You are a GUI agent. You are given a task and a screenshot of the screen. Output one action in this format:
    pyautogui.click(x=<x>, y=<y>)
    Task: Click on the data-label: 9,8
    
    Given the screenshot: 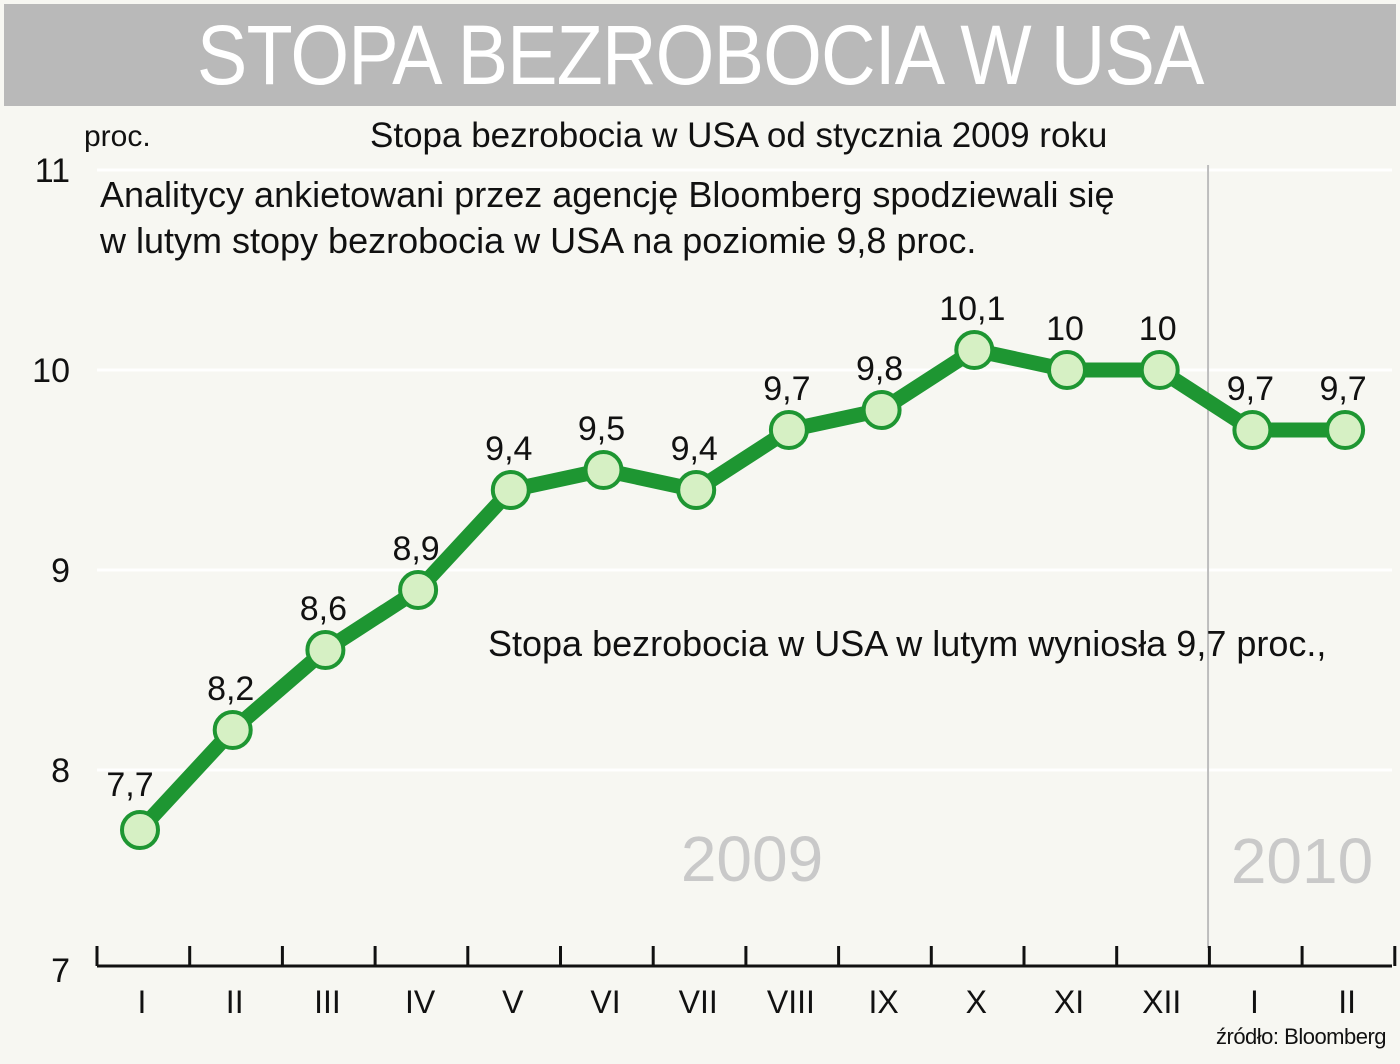 What is the action you would take?
    pyautogui.click(x=879, y=369)
    